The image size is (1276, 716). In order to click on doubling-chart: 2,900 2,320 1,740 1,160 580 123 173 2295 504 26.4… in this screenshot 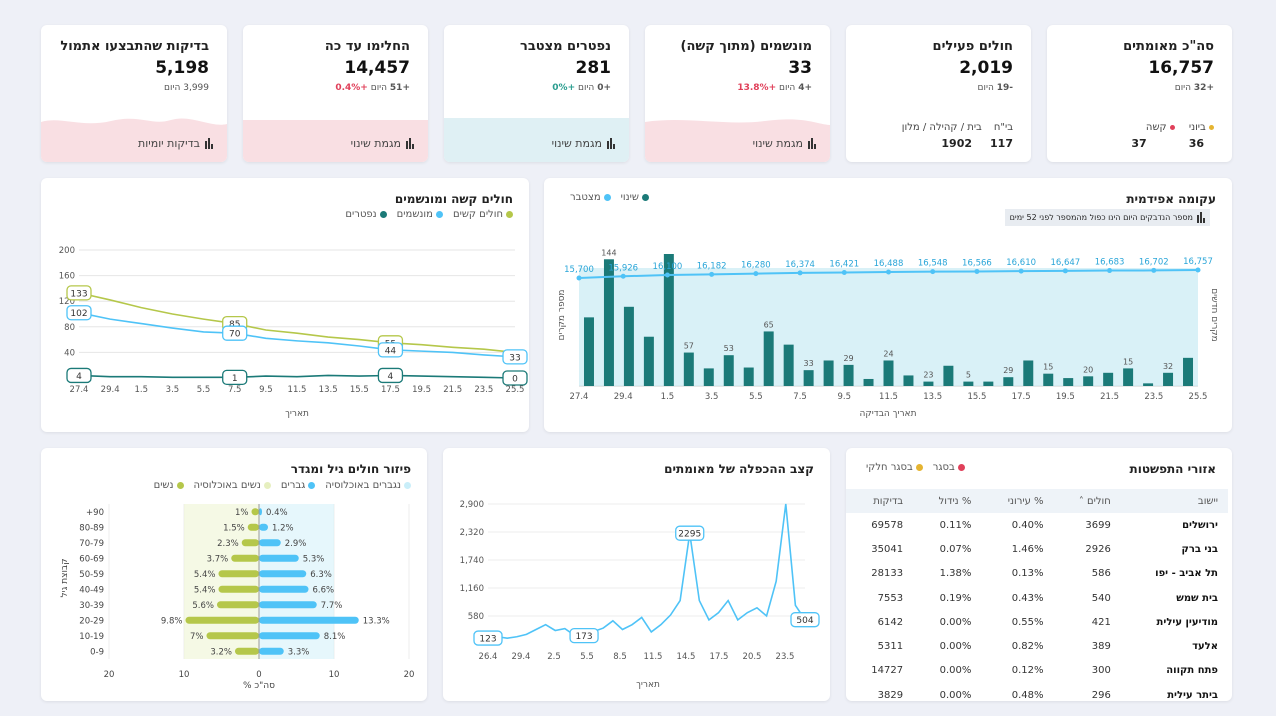, I will do `click(640, 595)`.